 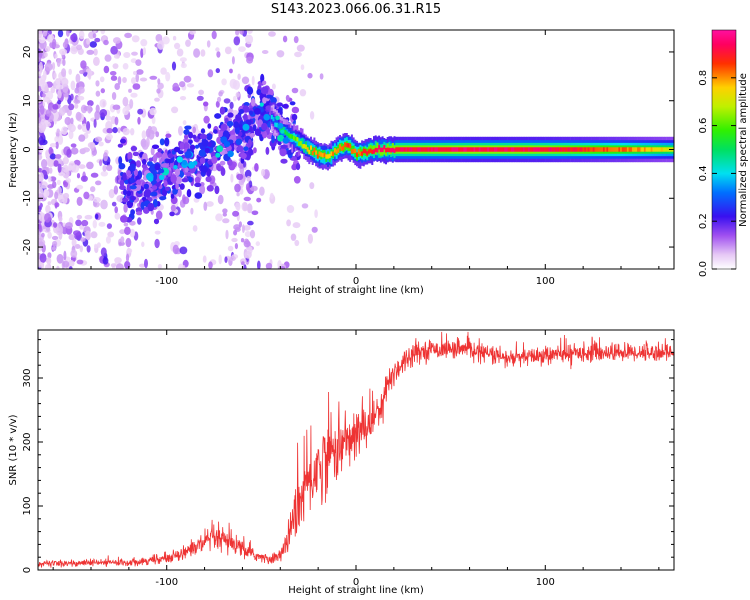 What do you see at coordinates (356, 281) in the screenshot?
I see `spectrogram-x-tick-label: 0` at bounding box center [356, 281].